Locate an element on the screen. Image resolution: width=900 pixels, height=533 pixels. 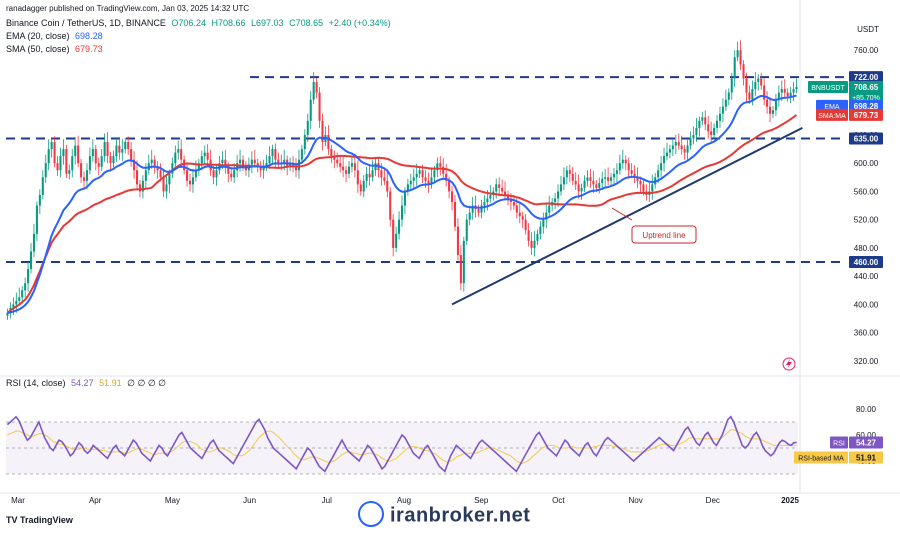
time-tick-label: Jul is located at coordinates (327, 500).